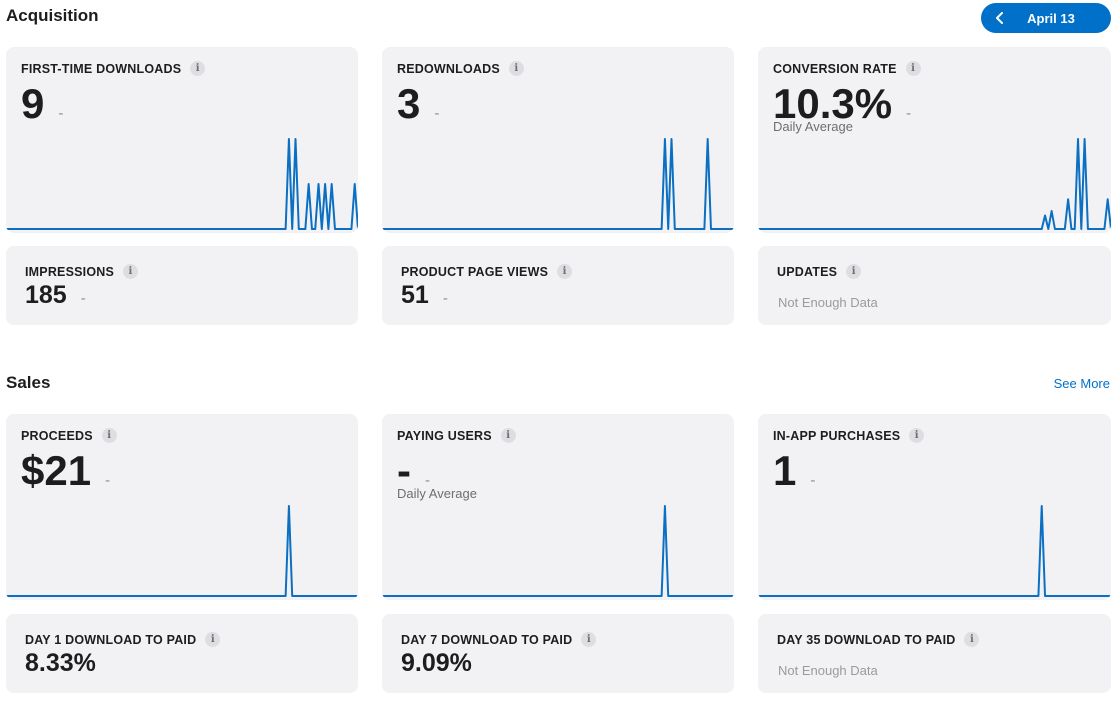 The width and height of the screenshot is (1117, 709). What do you see at coordinates (448, 68) in the screenshot?
I see `card-label: REDOWNLOADS` at bounding box center [448, 68].